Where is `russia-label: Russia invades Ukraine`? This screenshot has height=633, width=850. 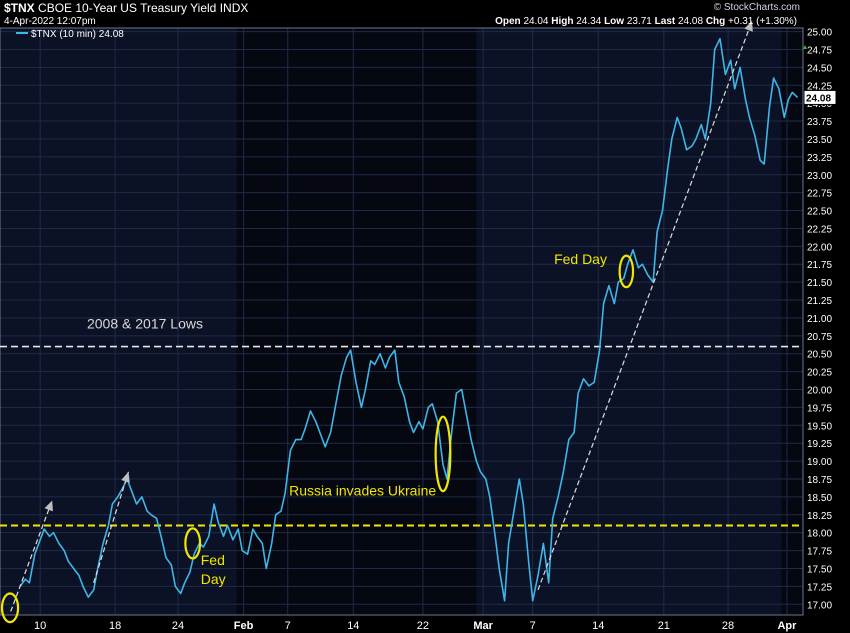
russia-label: Russia invades Ukraine is located at coordinates (362, 490).